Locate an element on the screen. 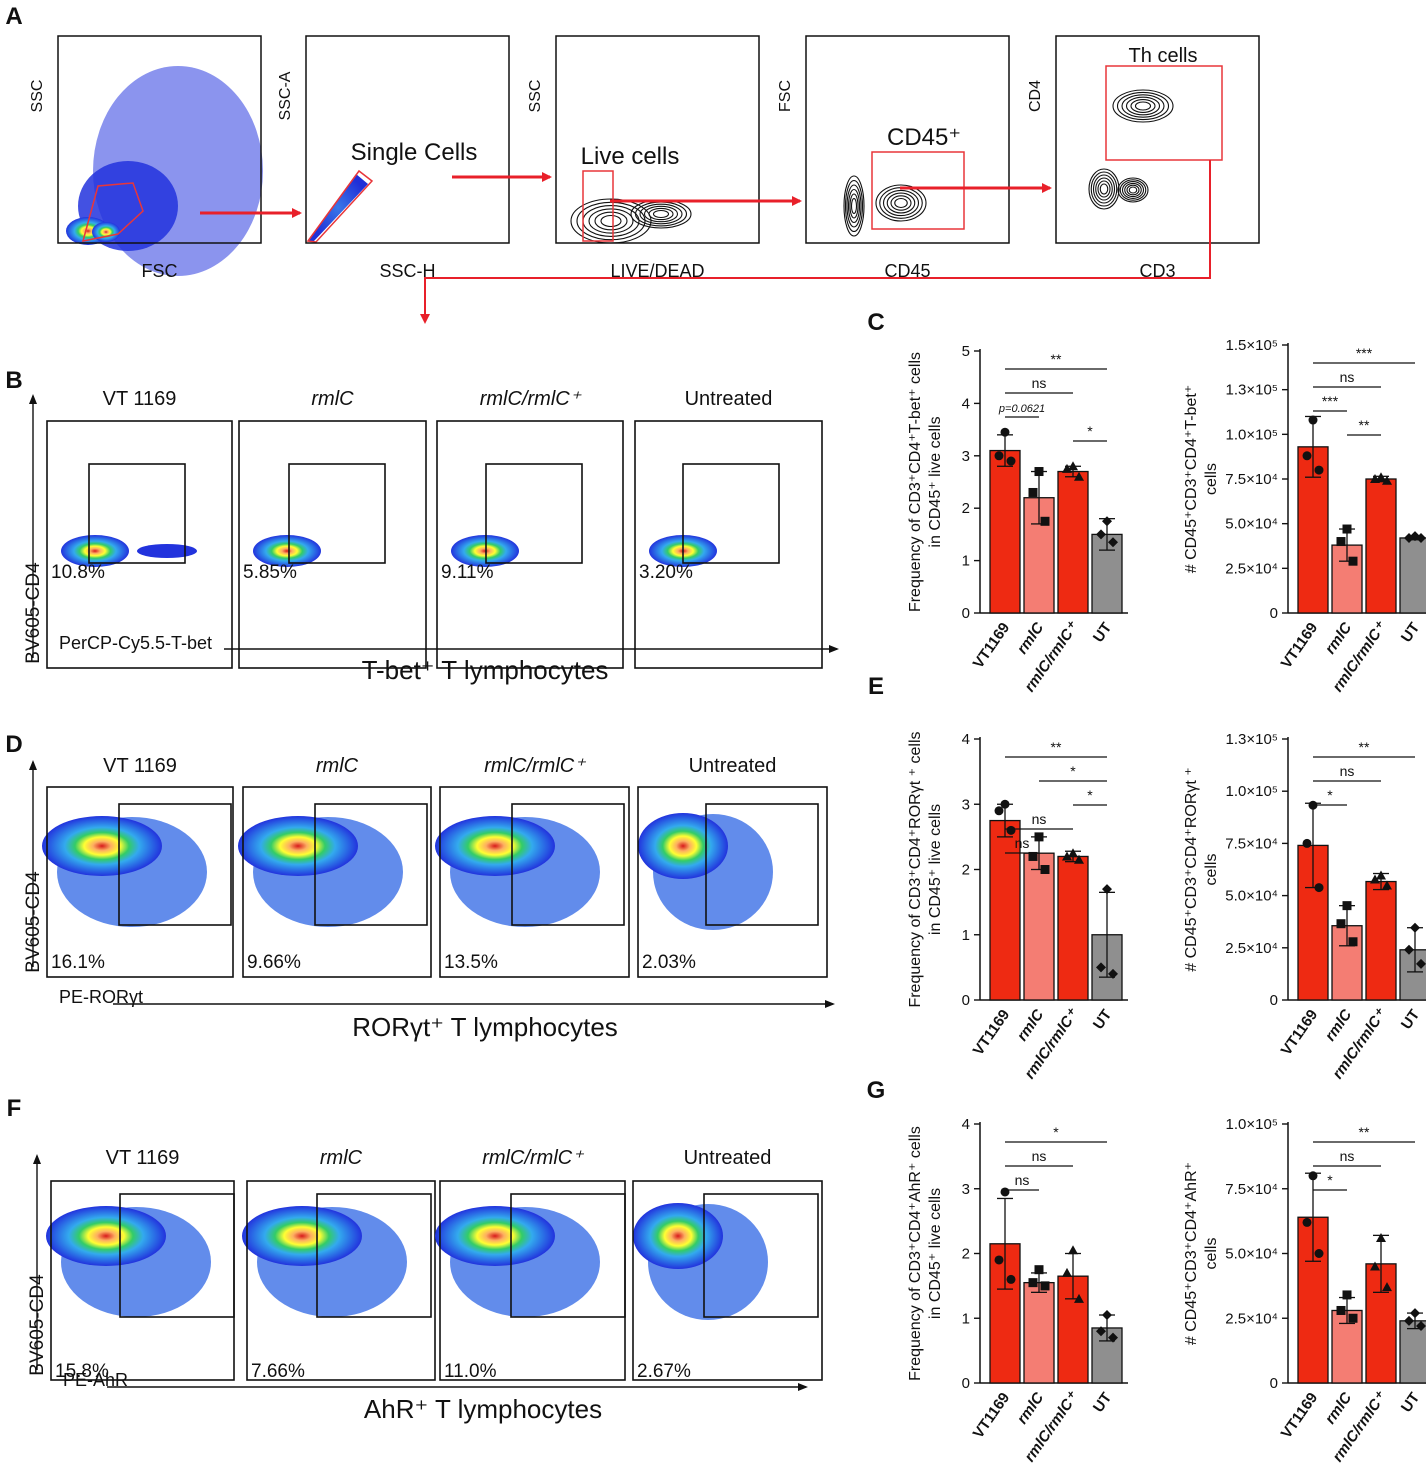 Image resolution: width=1426 pixels, height=1465 pixels. significance-label: * is located at coordinates (1090, 795).